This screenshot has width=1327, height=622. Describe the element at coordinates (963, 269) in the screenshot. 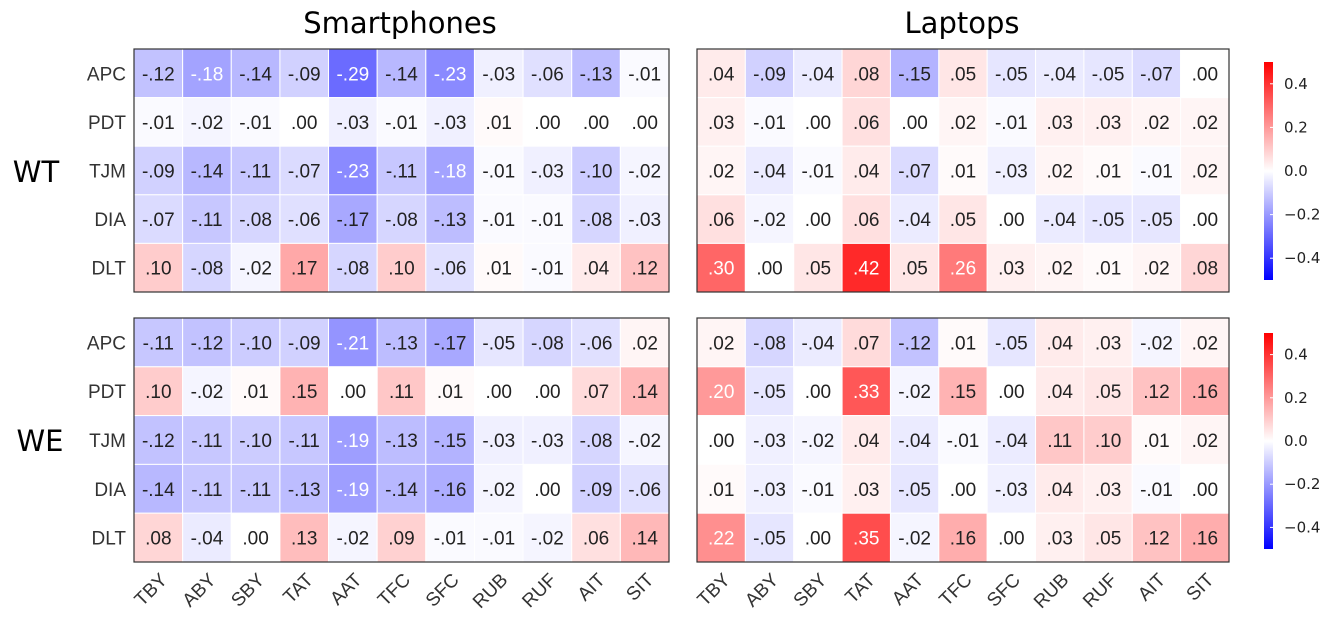

I see `cell-value-label: .26` at that location.